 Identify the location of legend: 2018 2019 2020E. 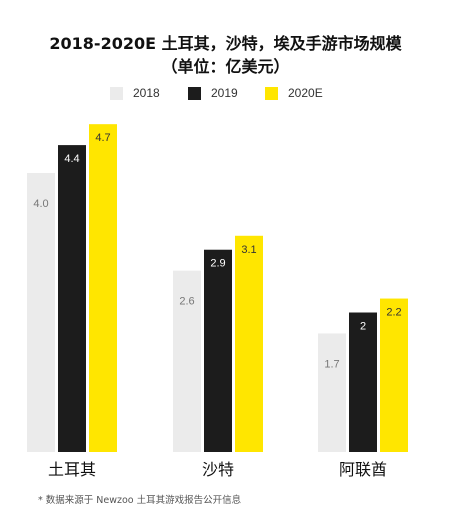
(225, 93).